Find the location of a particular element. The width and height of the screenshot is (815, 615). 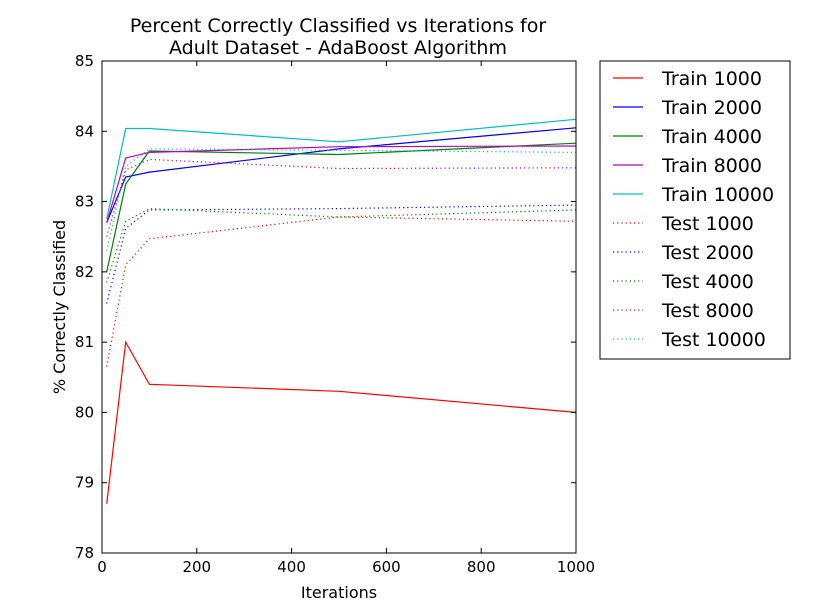

y-tick-label: 84 is located at coordinates (84, 131).